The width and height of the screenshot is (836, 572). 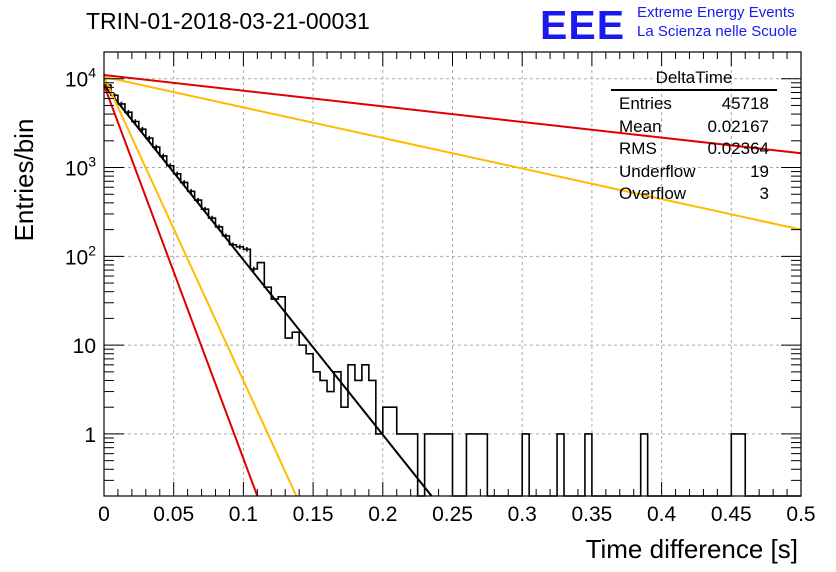 What do you see at coordinates (694, 127) in the screenshot?
I see `stats-row: Mean 0.02167` at bounding box center [694, 127].